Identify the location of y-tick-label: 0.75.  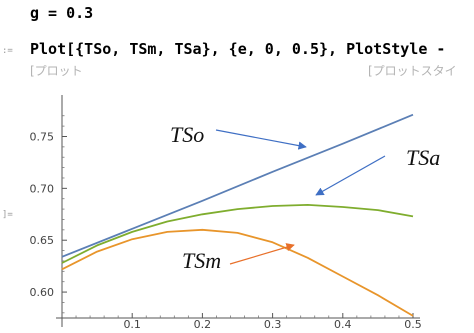
(42, 136).